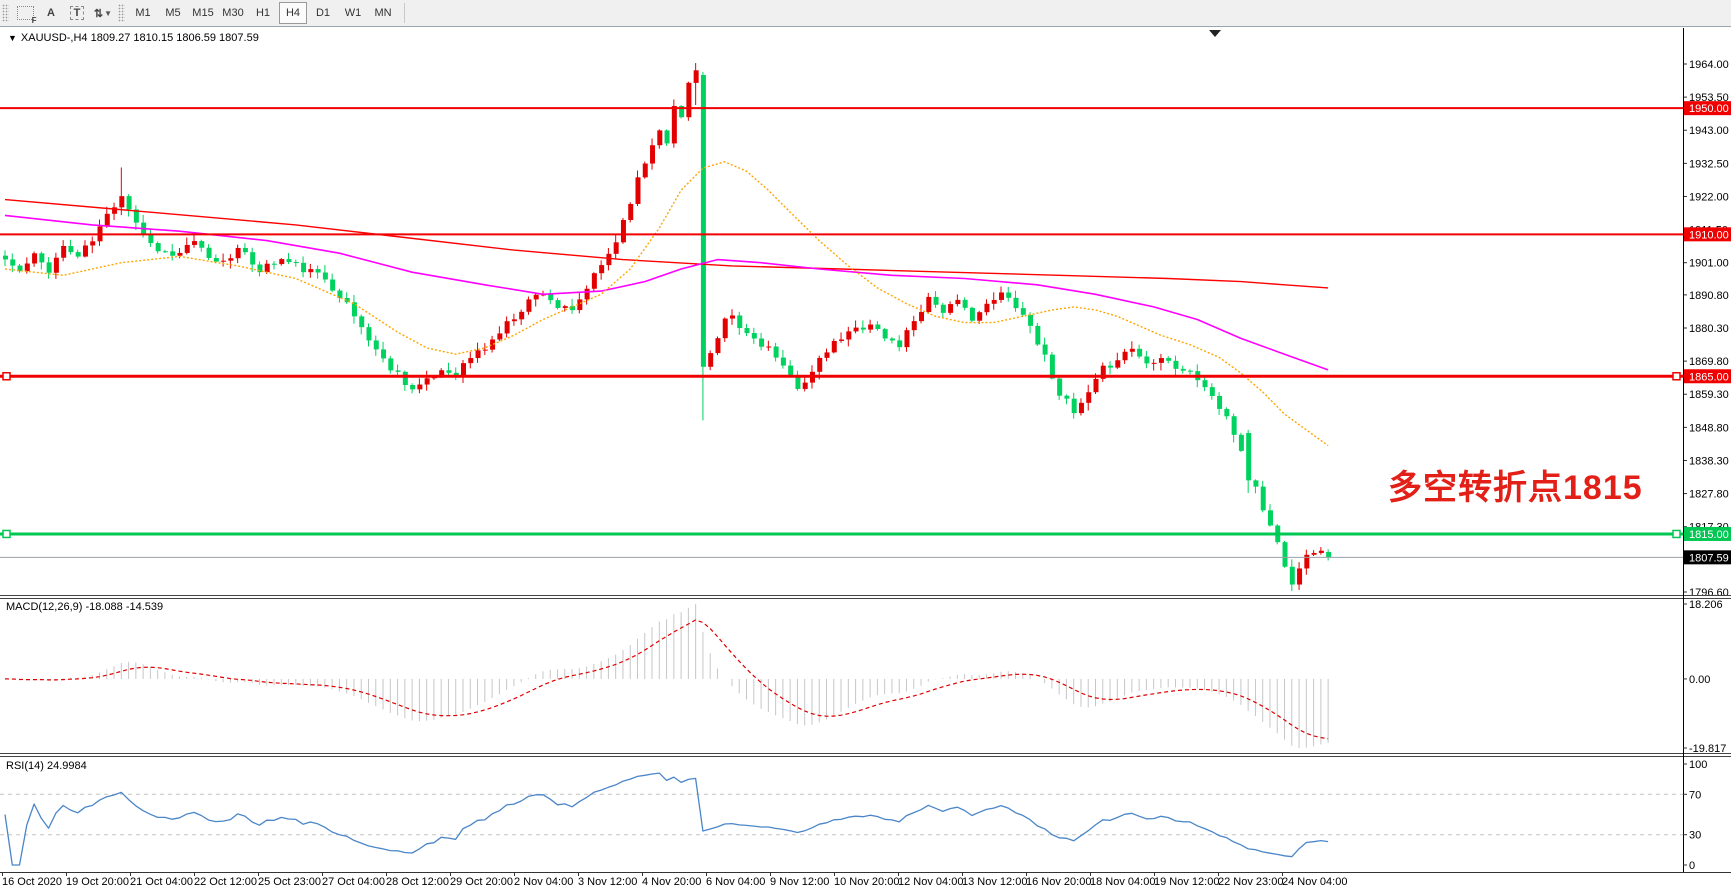 This screenshot has height=894, width=1731. Describe the element at coordinates (865, 13) in the screenshot. I see `toolbar: F A T ⇅ ▼ M1 M5 M15 M30 H1 H4 D1 W1 MN` at that location.